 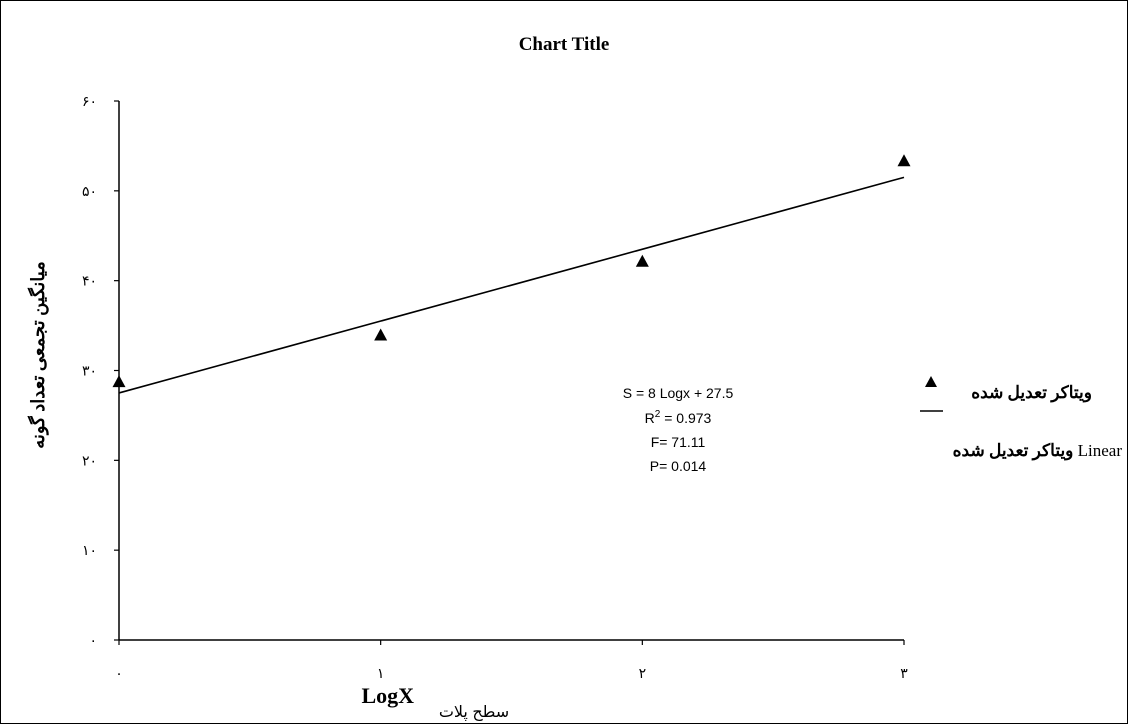 I want to click on y-axis-label: میانگین تجمعی تعداد گونه, so click(x=38, y=355).